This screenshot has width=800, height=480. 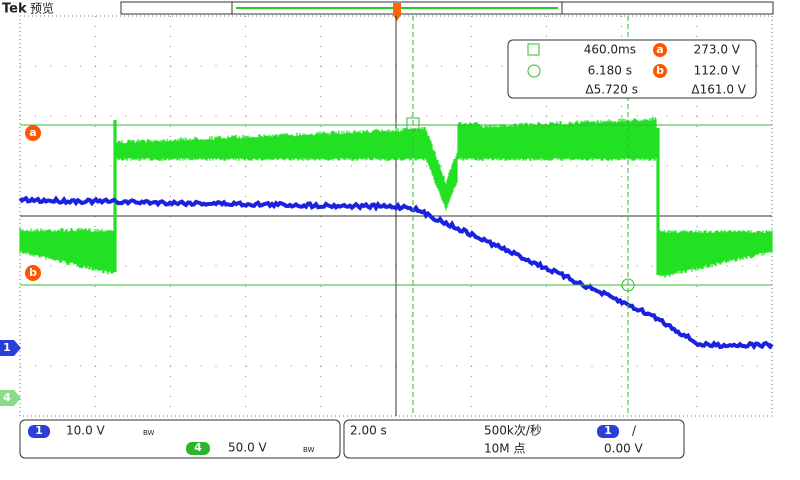 I want to click on ch1-scale: 10.0 V, so click(x=86, y=431).